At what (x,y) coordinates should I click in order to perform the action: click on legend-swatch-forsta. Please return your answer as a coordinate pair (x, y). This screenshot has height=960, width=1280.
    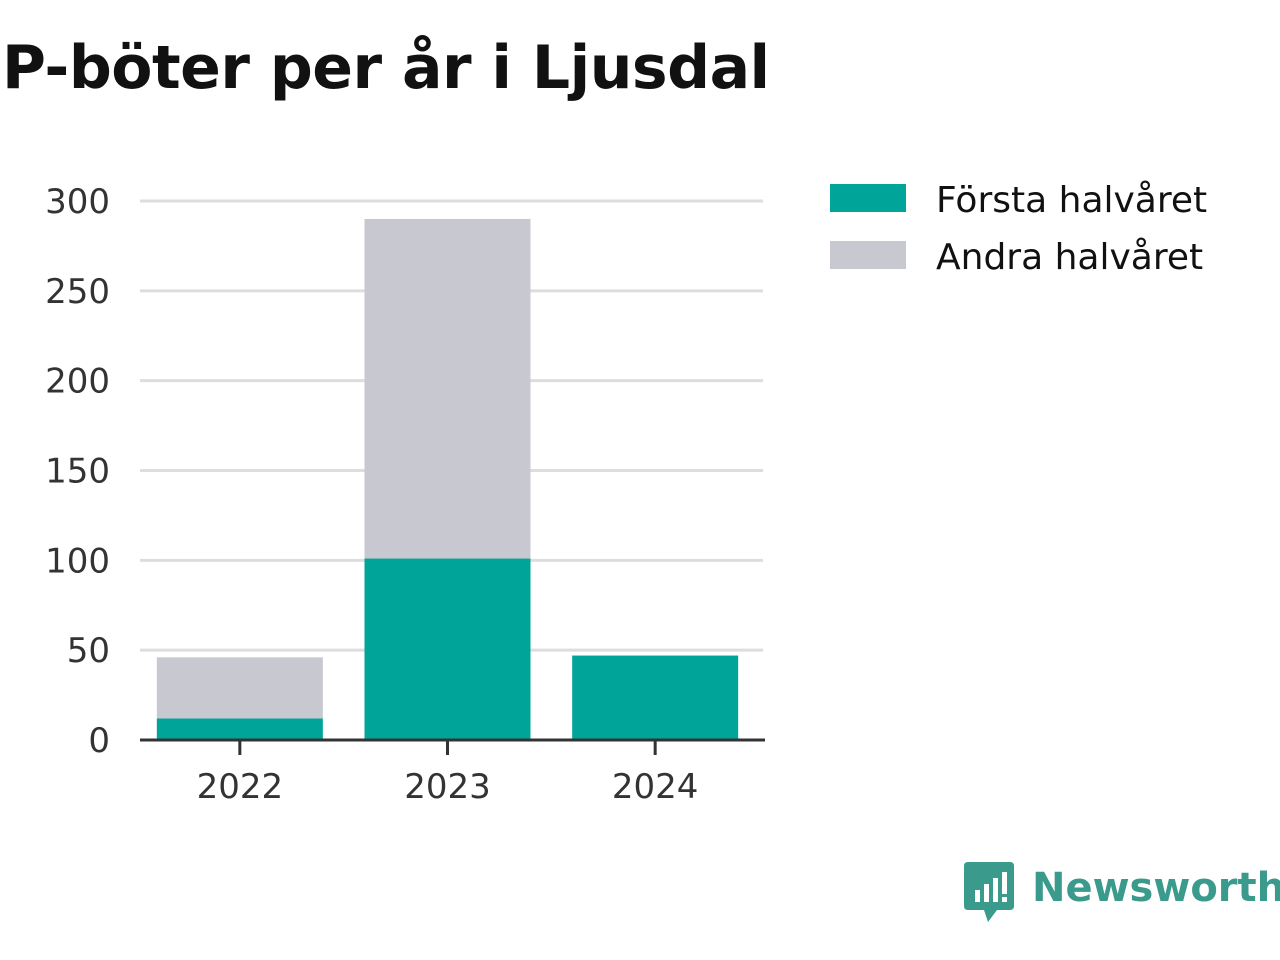
    Looking at the image, I should click on (868, 198).